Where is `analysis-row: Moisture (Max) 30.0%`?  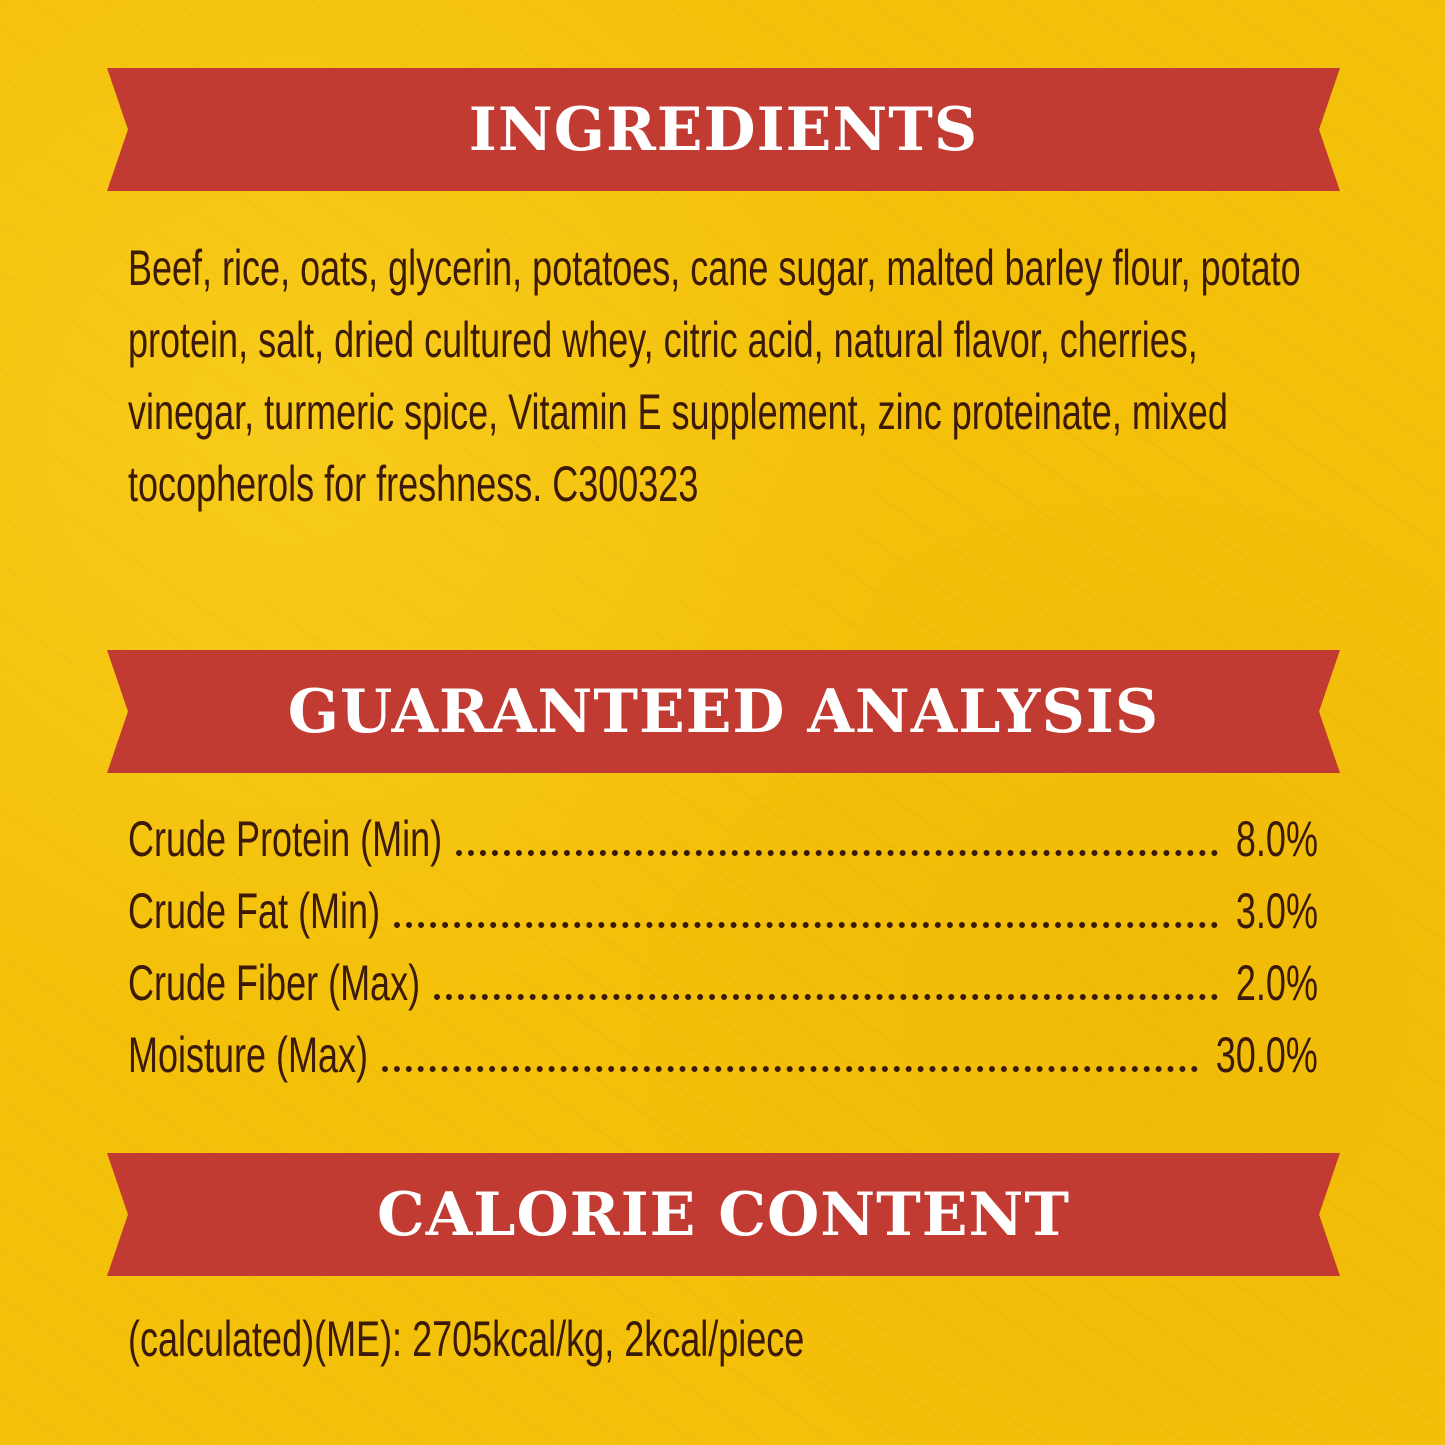 analysis-row: Moisture (Max) 30.0% is located at coordinates (723, 1062).